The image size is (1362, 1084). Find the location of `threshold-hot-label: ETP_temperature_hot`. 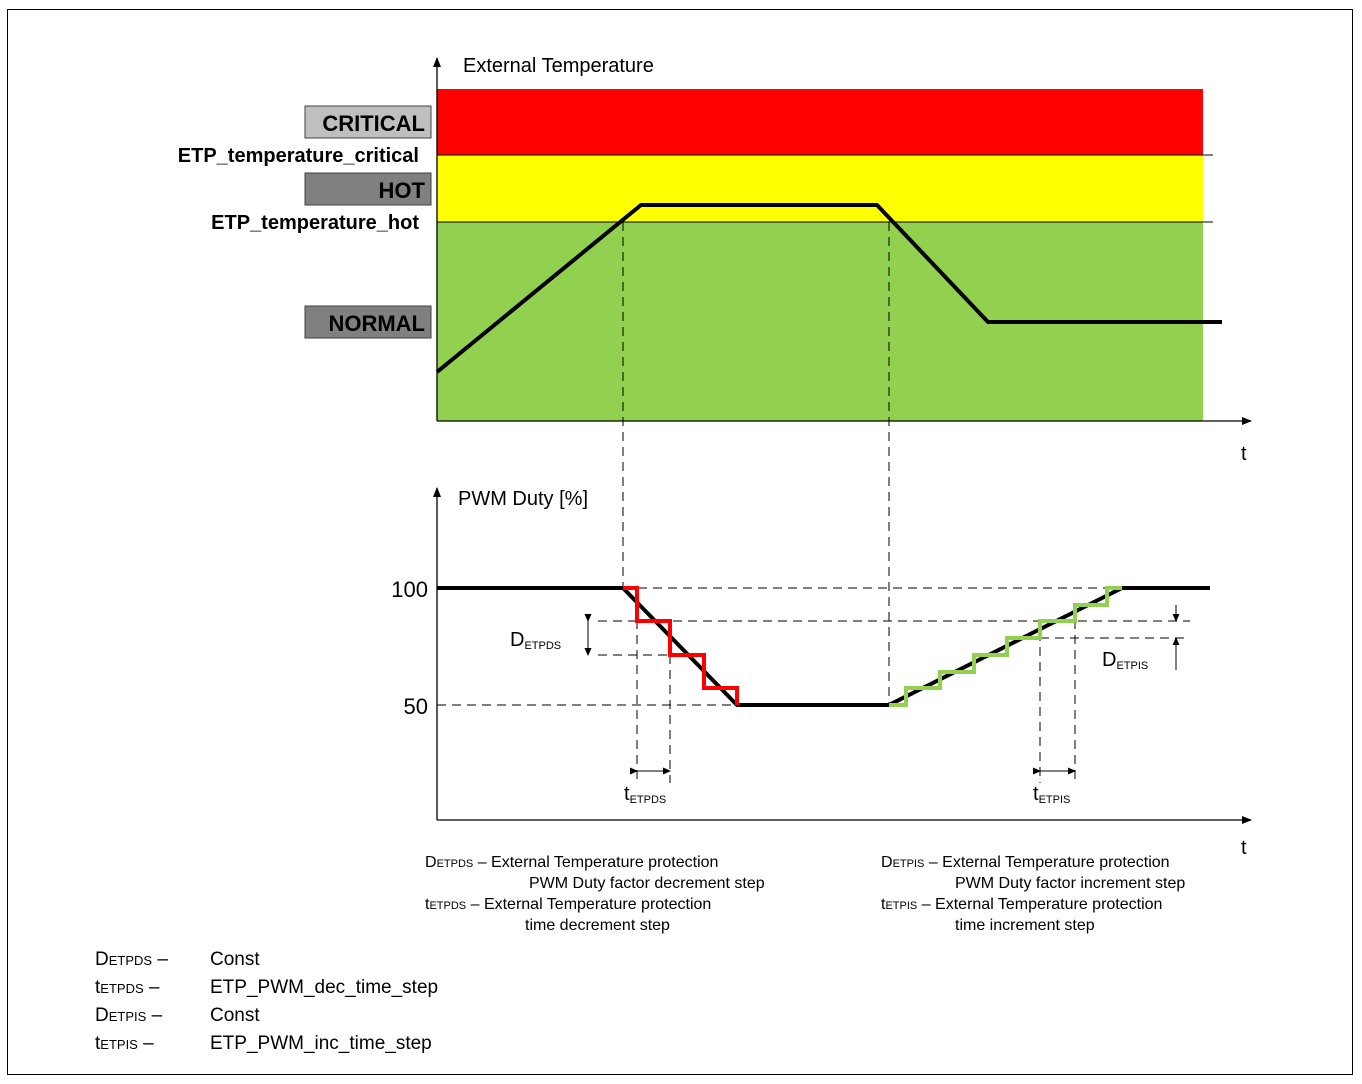

threshold-hot-label: ETP_temperature_hot is located at coordinates (315, 223).